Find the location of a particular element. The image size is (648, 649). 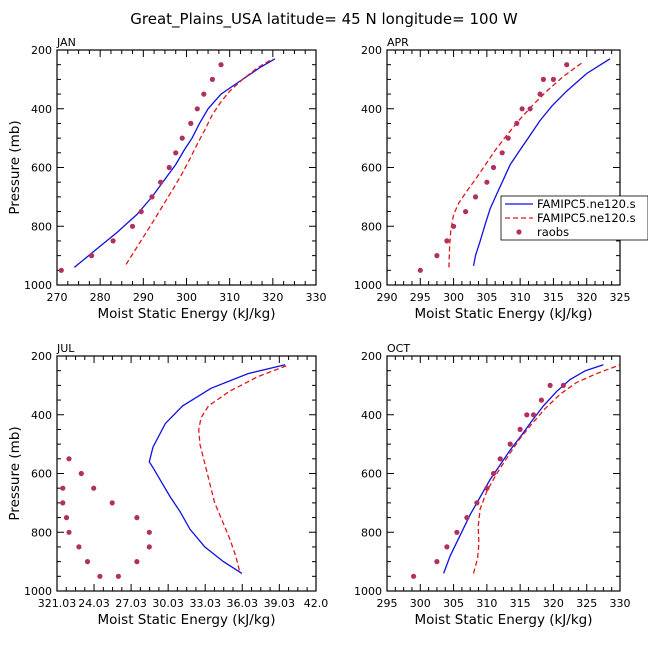

series-line-dashed-jan is located at coordinates (199, 161).